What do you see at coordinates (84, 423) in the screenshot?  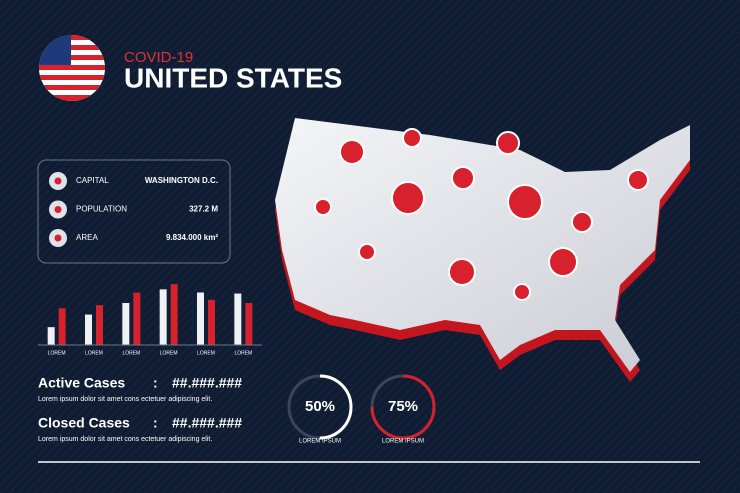 I see `stat-label: Closed Cases` at bounding box center [84, 423].